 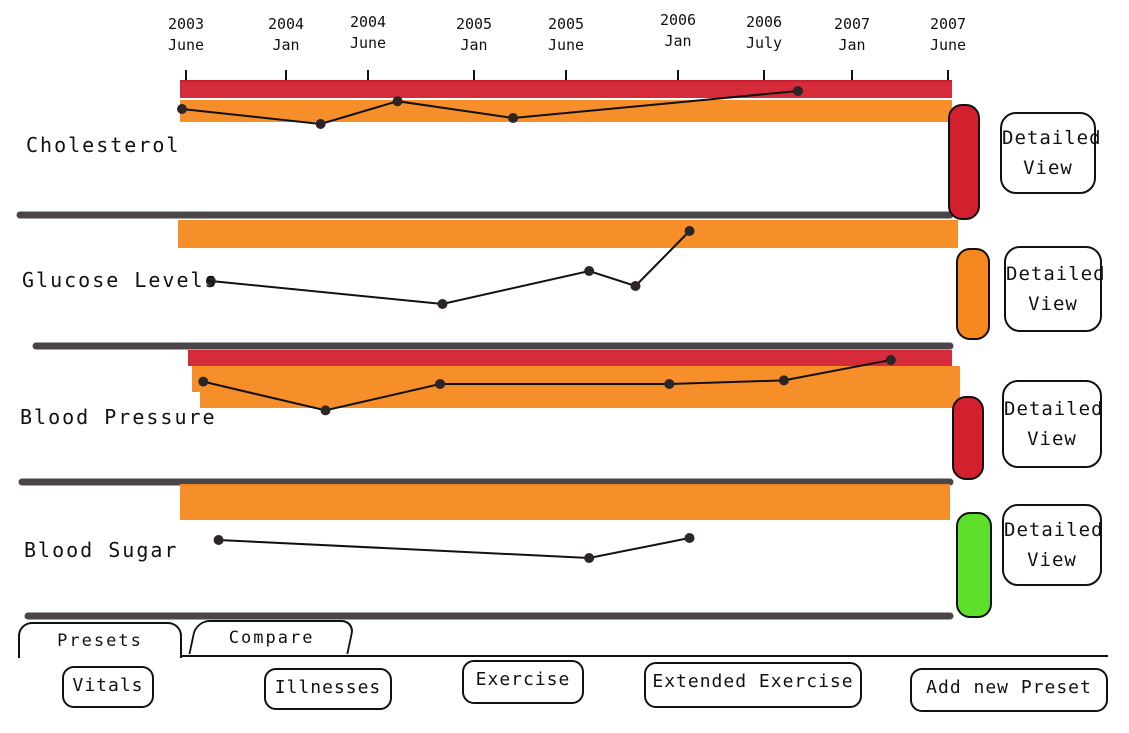 What do you see at coordinates (186, 35) in the screenshot?
I see `timeline-tick-label: 2003 June` at bounding box center [186, 35].